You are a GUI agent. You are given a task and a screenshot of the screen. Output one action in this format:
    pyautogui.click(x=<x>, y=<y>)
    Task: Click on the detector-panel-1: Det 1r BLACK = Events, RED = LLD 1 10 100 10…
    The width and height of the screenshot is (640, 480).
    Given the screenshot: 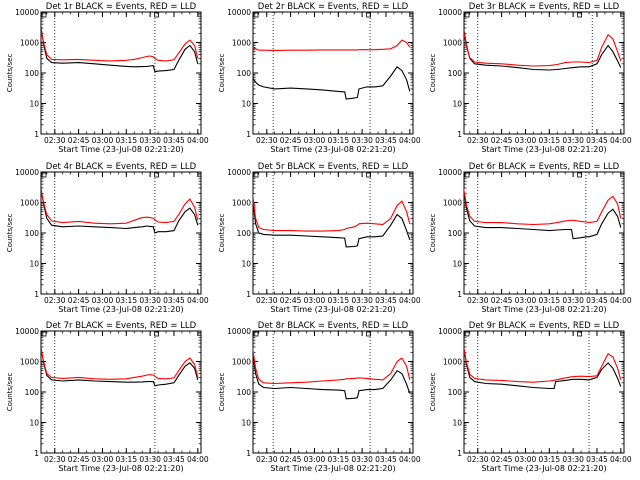 What is the action you would take?
    pyautogui.click(x=107, y=78)
    